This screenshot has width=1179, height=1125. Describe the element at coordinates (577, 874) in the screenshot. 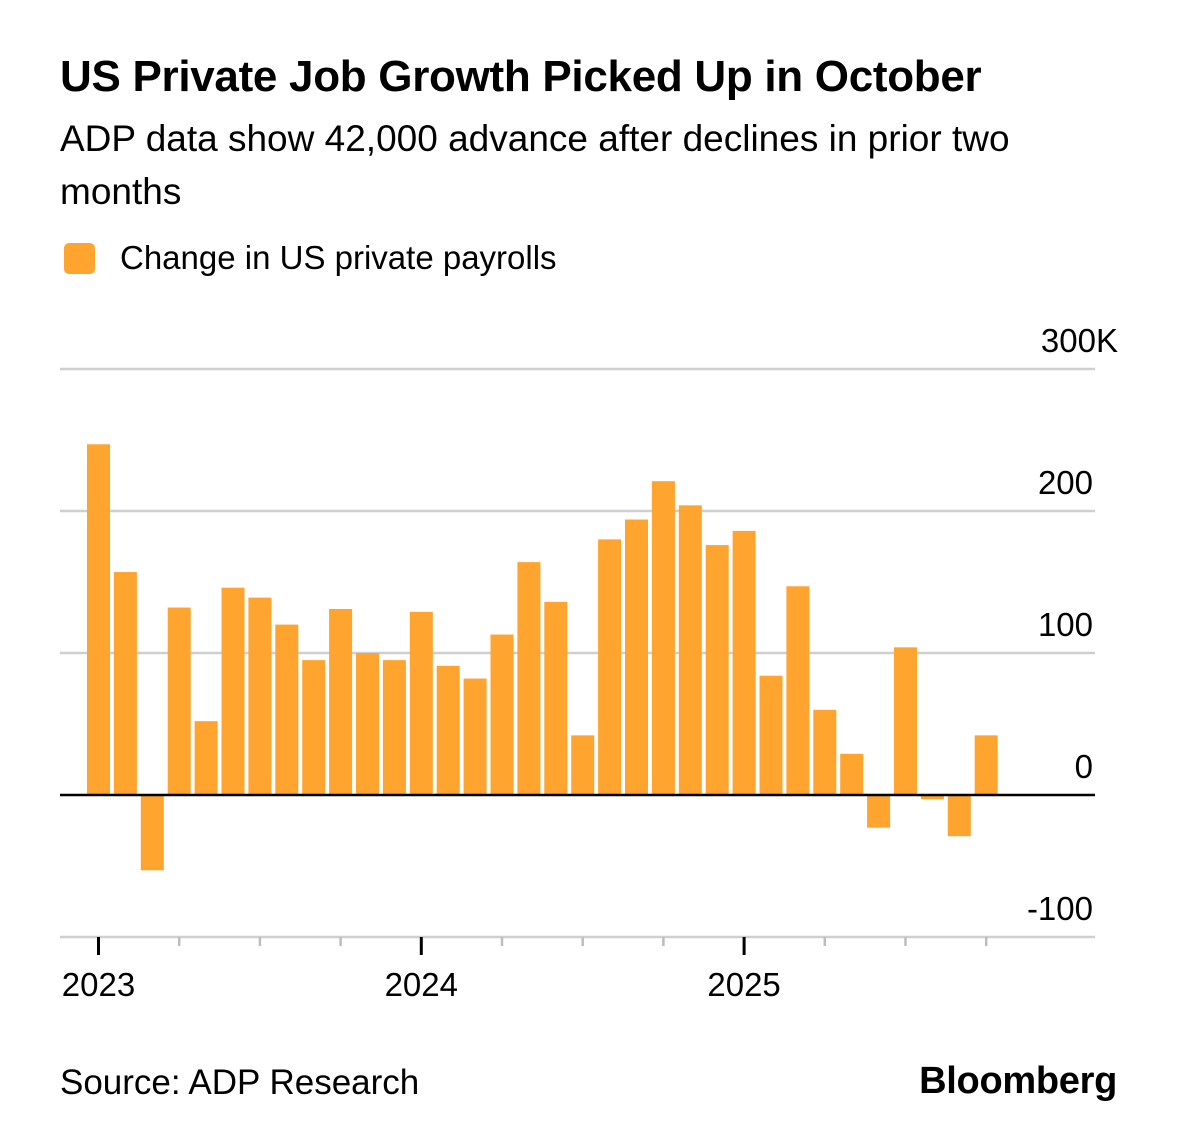

I see `axes` at that location.